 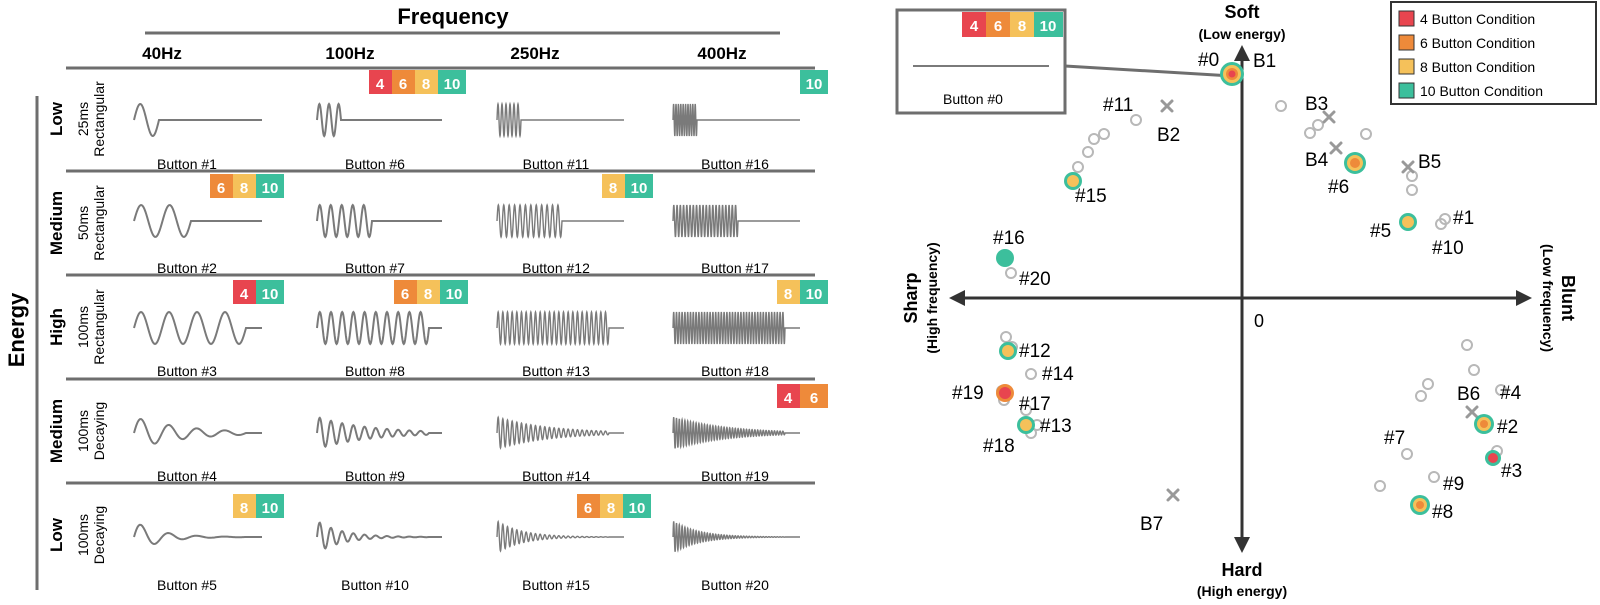 What do you see at coordinates (814, 82) in the screenshot?
I see `condition-badge-group: 10` at bounding box center [814, 82].